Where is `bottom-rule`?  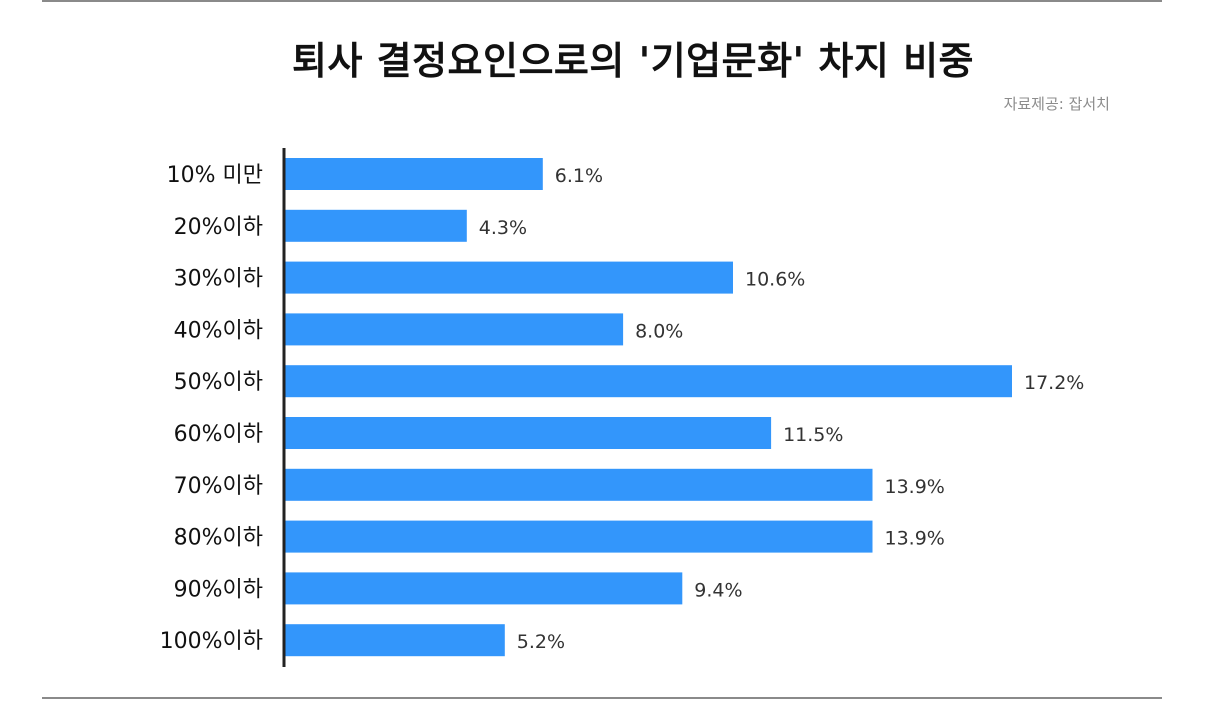 bottom-rule is located at coordinates (602, 698).